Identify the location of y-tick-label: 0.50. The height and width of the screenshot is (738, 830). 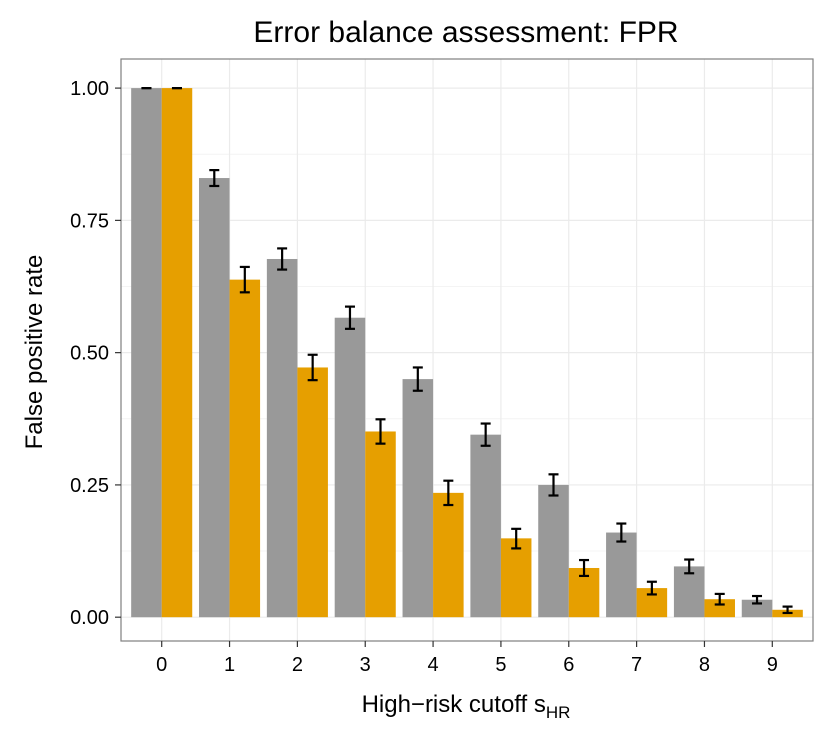
(89, 354).